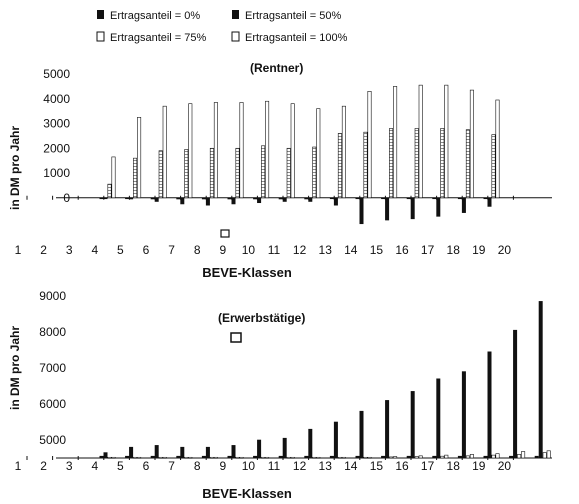 This screenshot has width=579, height=504. What do you see at coordinates (52, 296) in the screenshot?
I see `y-tick-label: 9000` at bounding box center [52, 296].